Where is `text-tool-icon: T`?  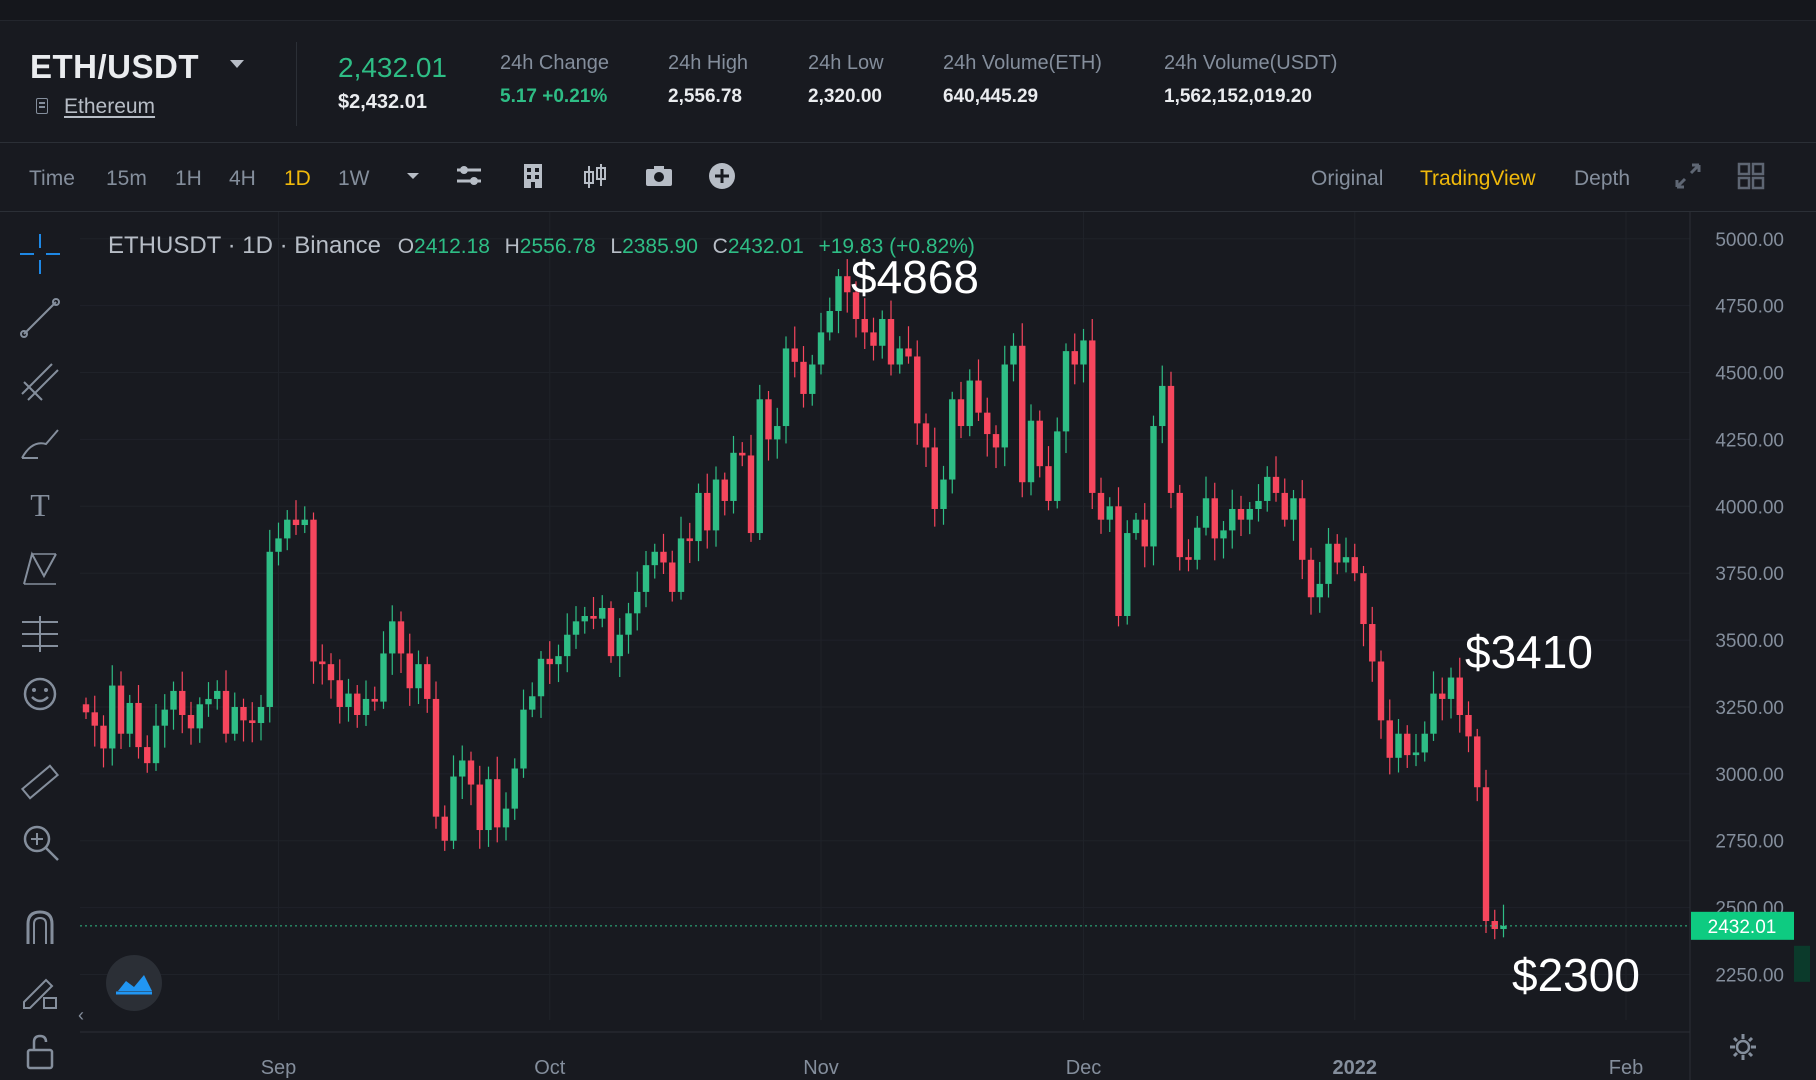 text-tool-icon: T is located at coordinates (40, 504).